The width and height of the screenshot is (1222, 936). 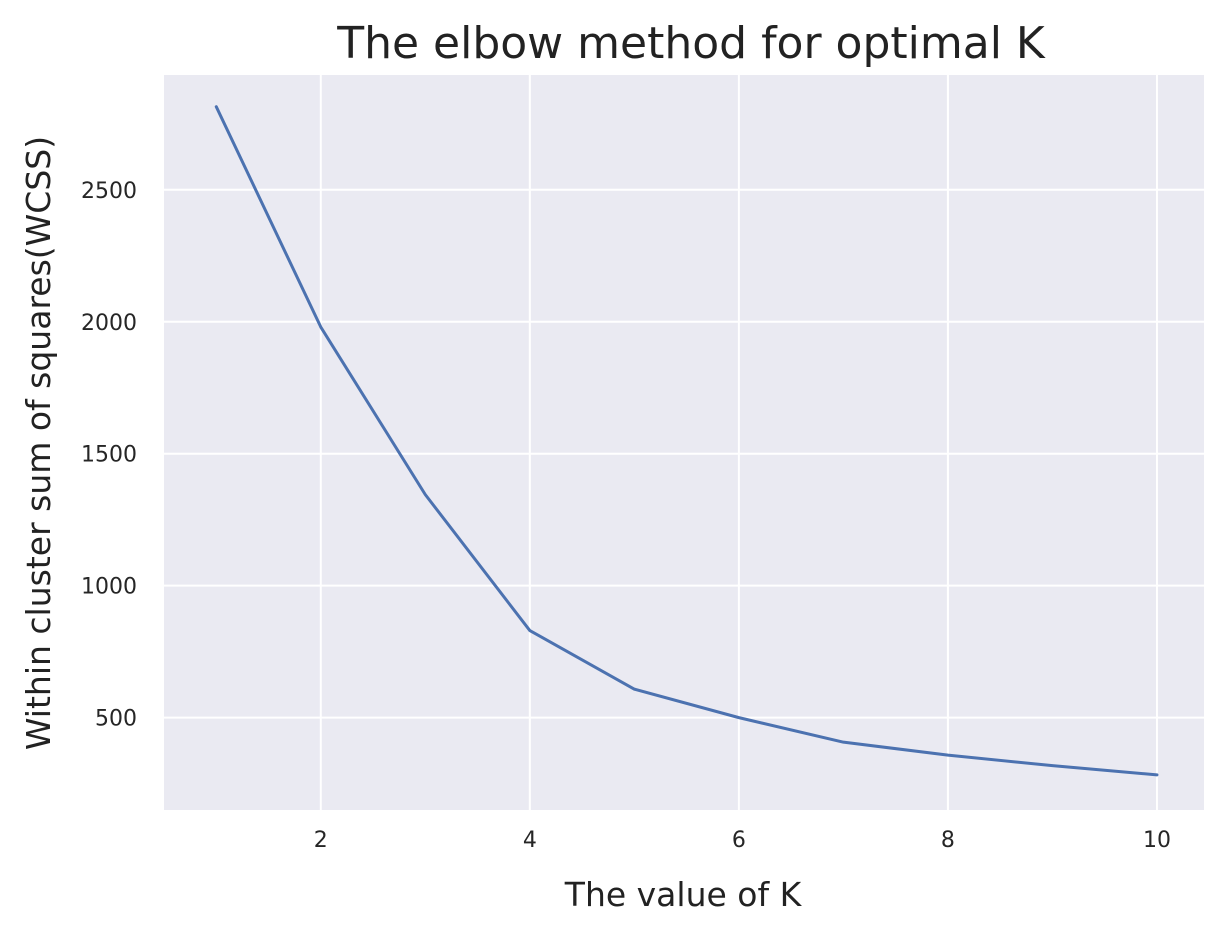 What do you see at coordinates (691, 43) in the screenshot?
I see `chart-title: The elbow method for optimal K` at bounding box center [691, 43].